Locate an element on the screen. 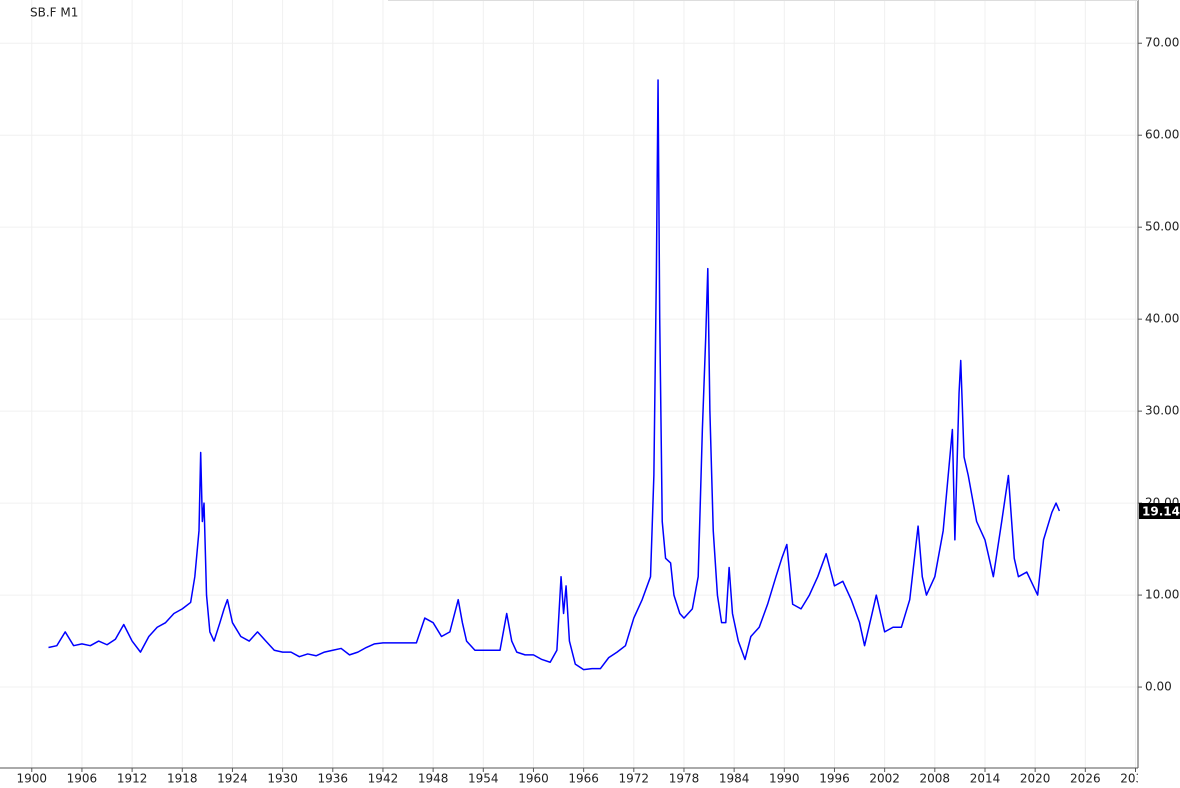 The height and width of the screenshot is (788, 1180). chart-title: SB.F M1 is located at coordinates (54, 13).